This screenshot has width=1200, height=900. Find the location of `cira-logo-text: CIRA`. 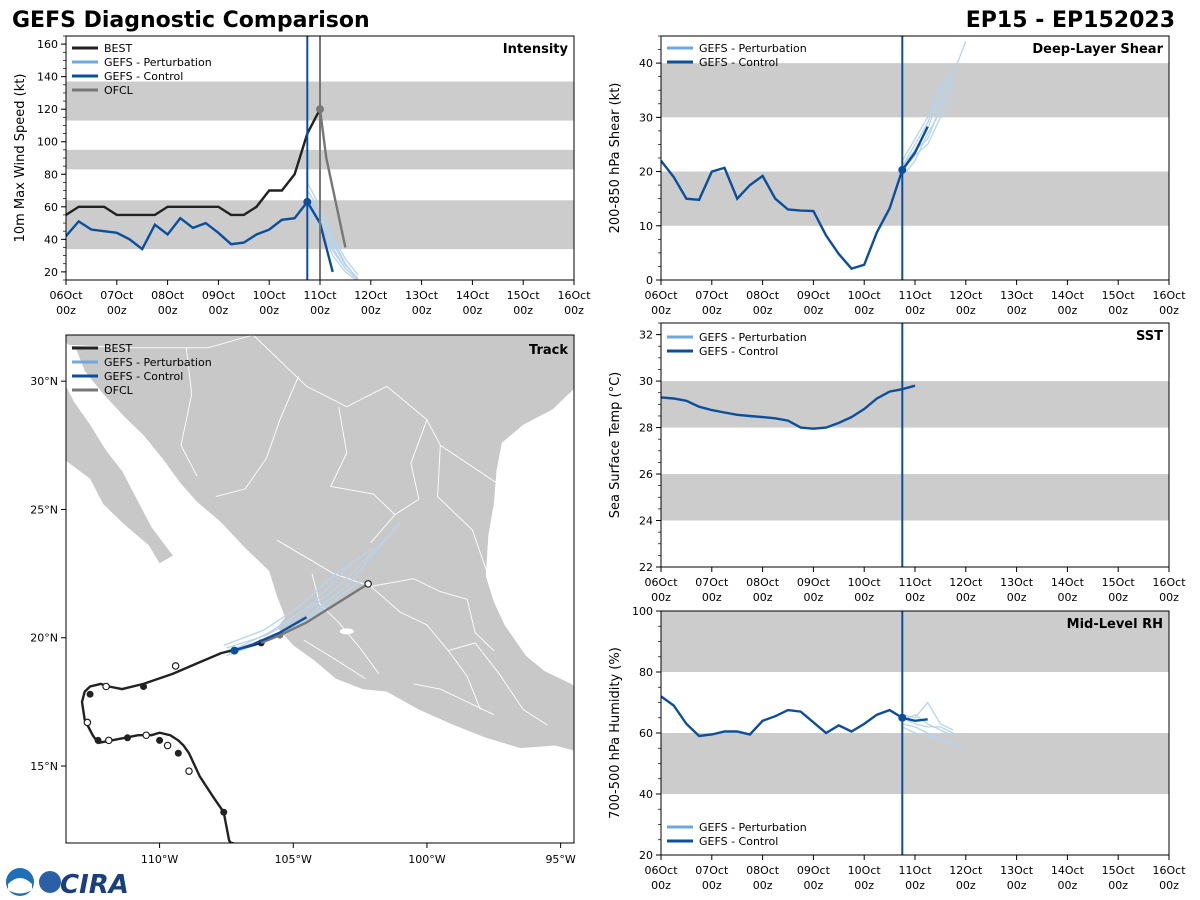

cira-logo-text: CIRA is located at coordinates (94, 885).